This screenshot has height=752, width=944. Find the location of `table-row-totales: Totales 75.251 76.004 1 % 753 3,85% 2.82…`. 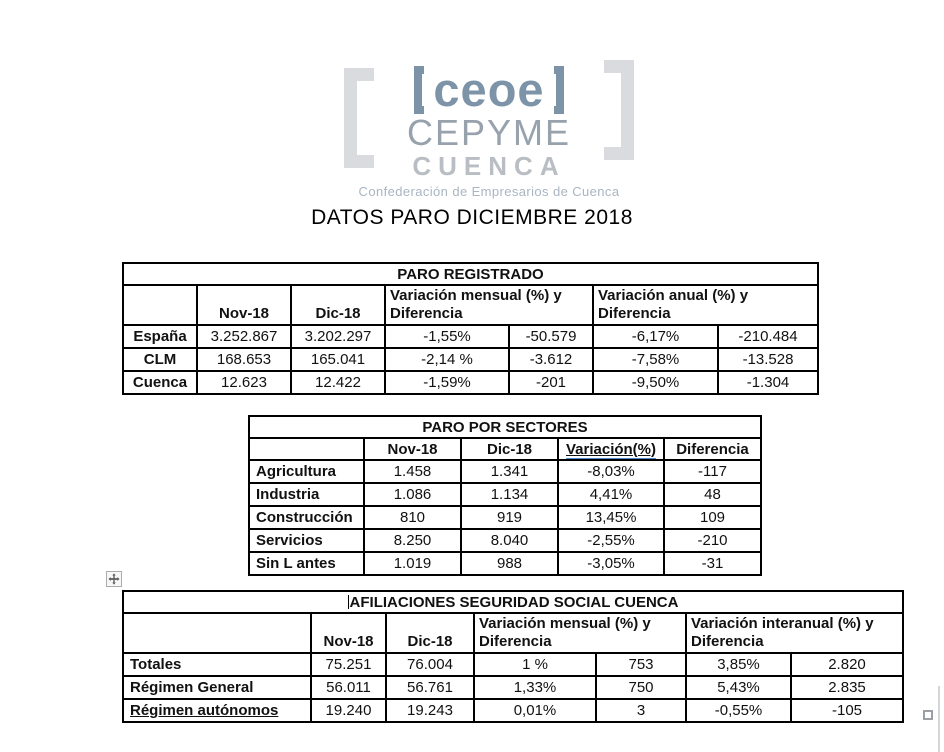

table-row-totales: Totales 75.251 76.004 1 % 753 3,85% 2.82… is located at coordinates (513, 664).